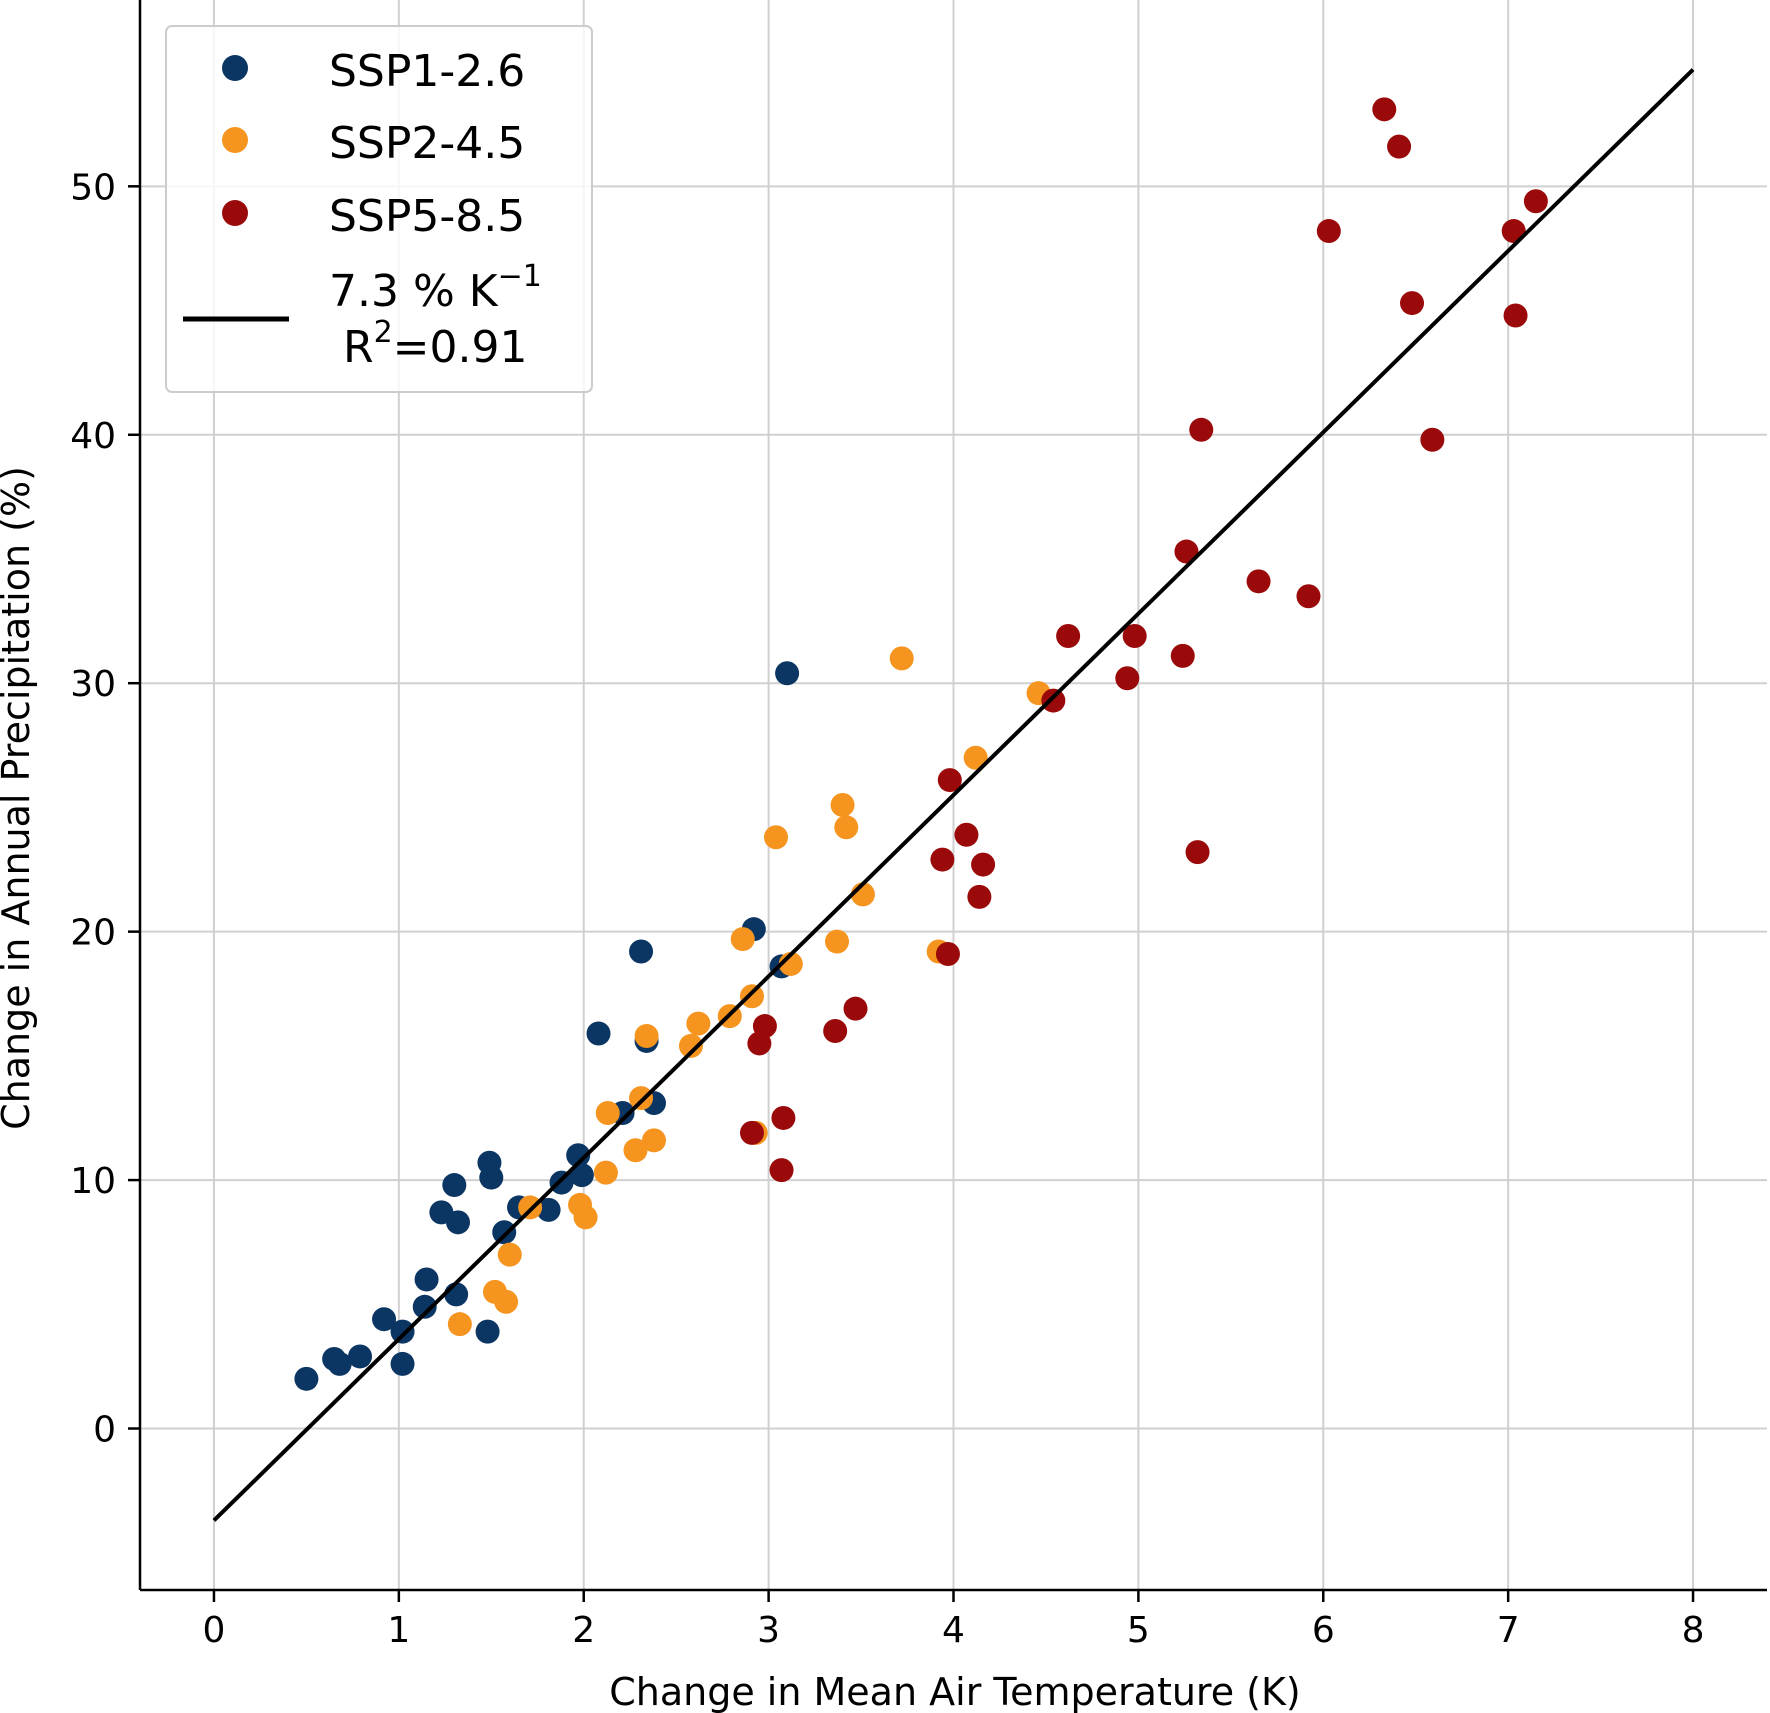 The image size is (1770, 1713). I want to click on x-tick-label: 5, so click(1138, 1630).